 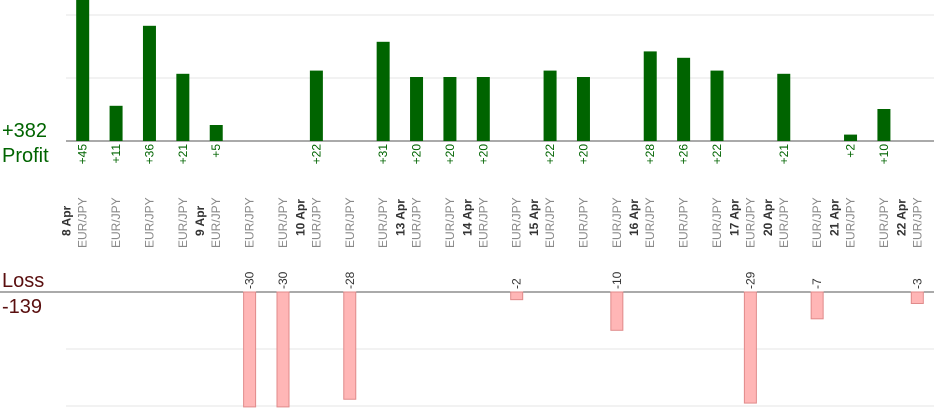 What do you see at coordinates (517, 283) in the screenshot?
I see `loss-value-label: -2` at bounding box center [517, 283].